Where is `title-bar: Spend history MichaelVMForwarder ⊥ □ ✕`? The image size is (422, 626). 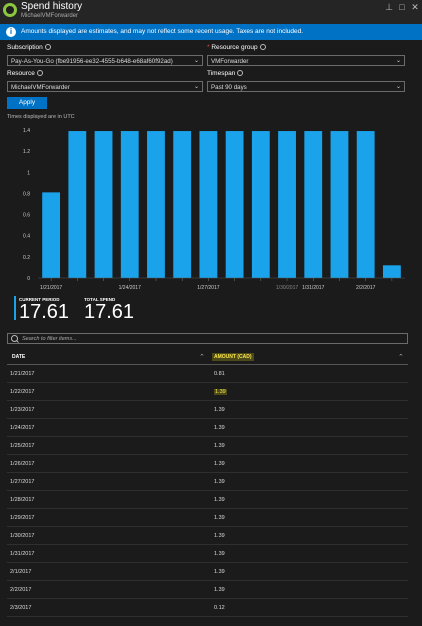 title-bar: Spend history MichaelVMForwarder ⊥ □ ✕ is located at coordinates (211, 12).